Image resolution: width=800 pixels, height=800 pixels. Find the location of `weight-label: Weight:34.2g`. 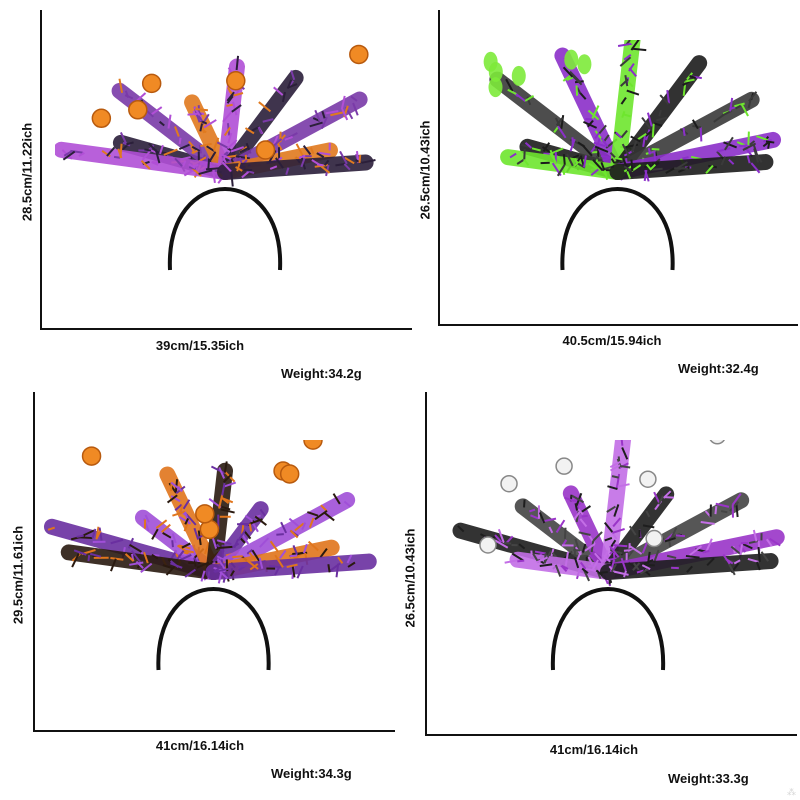

weight-label: Weight:34.2g is located at coordinates (321, 373).